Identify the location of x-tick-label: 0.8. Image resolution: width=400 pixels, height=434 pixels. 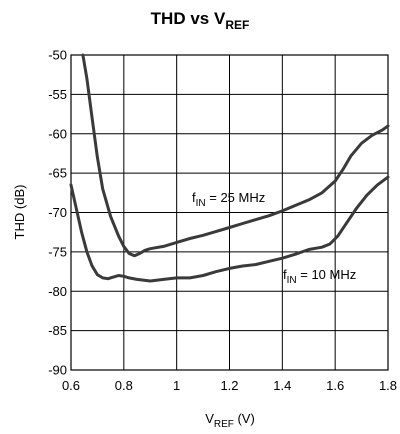
(124, 385).